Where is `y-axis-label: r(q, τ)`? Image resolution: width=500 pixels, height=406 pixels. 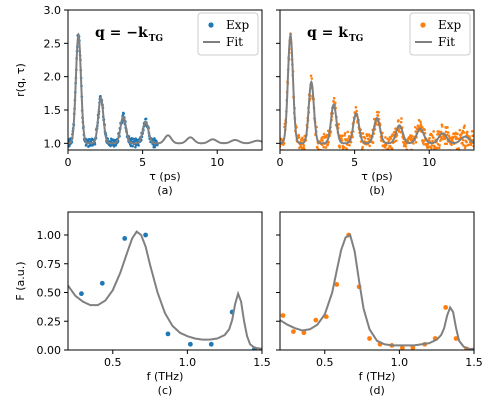 y-axis-label: r(q, τ) is located at coordinates (20, 80).